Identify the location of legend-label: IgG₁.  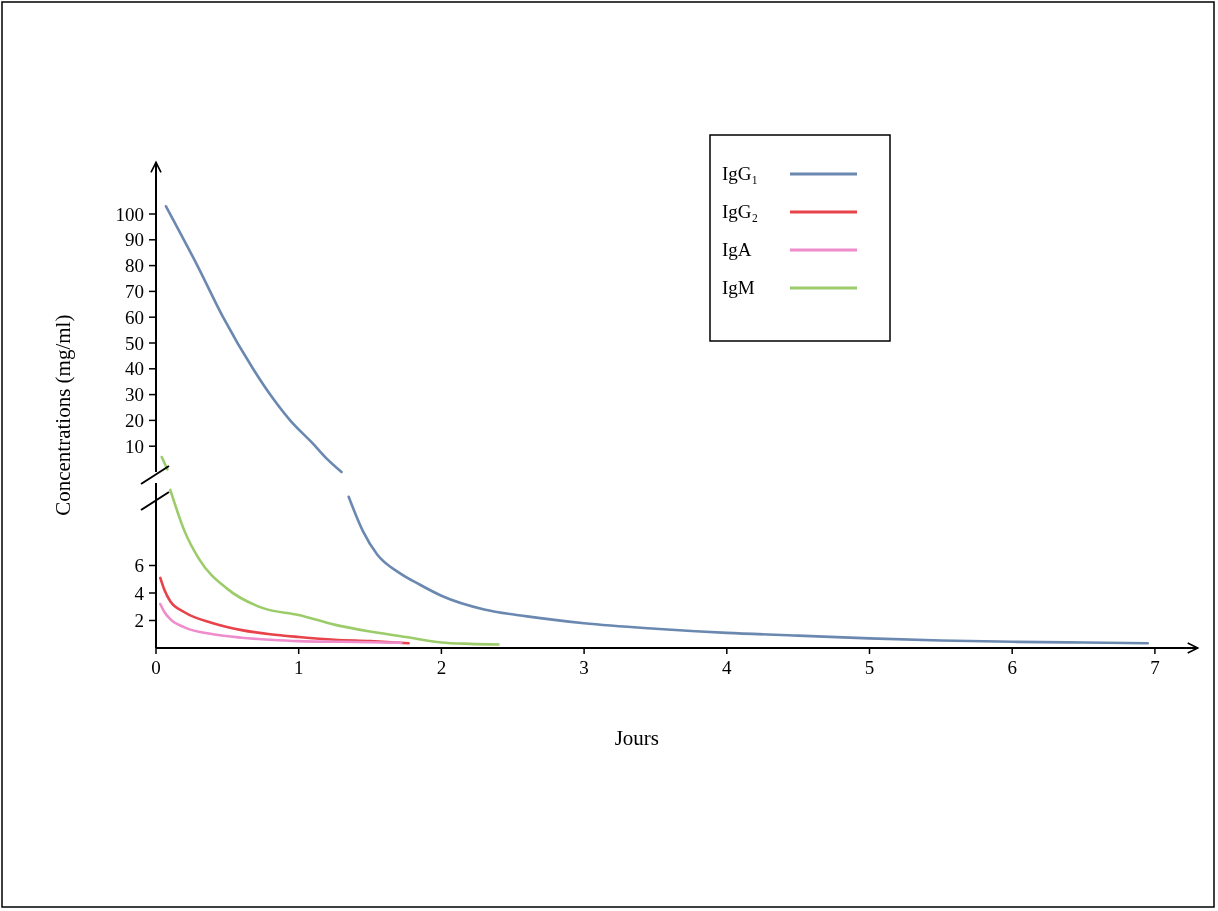
(740, 173).